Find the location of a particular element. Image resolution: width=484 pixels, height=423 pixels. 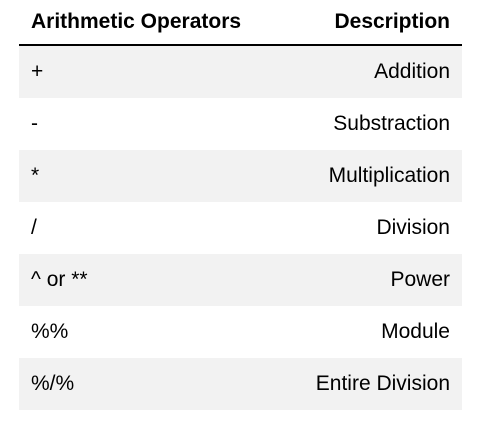

description-cell: Addition is located at coordinates (412, 71).